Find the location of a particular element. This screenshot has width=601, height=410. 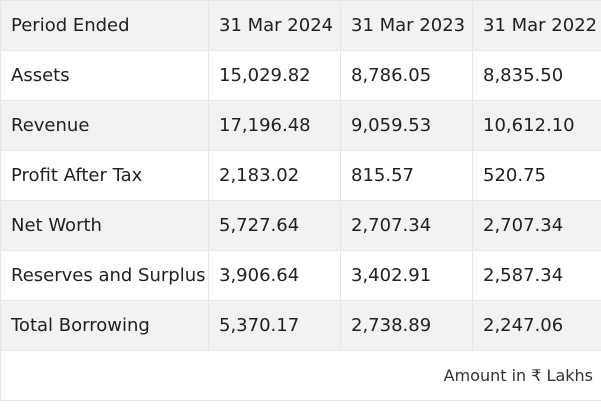

row-value: 8,835.50 is located at coordinates (536, 75).